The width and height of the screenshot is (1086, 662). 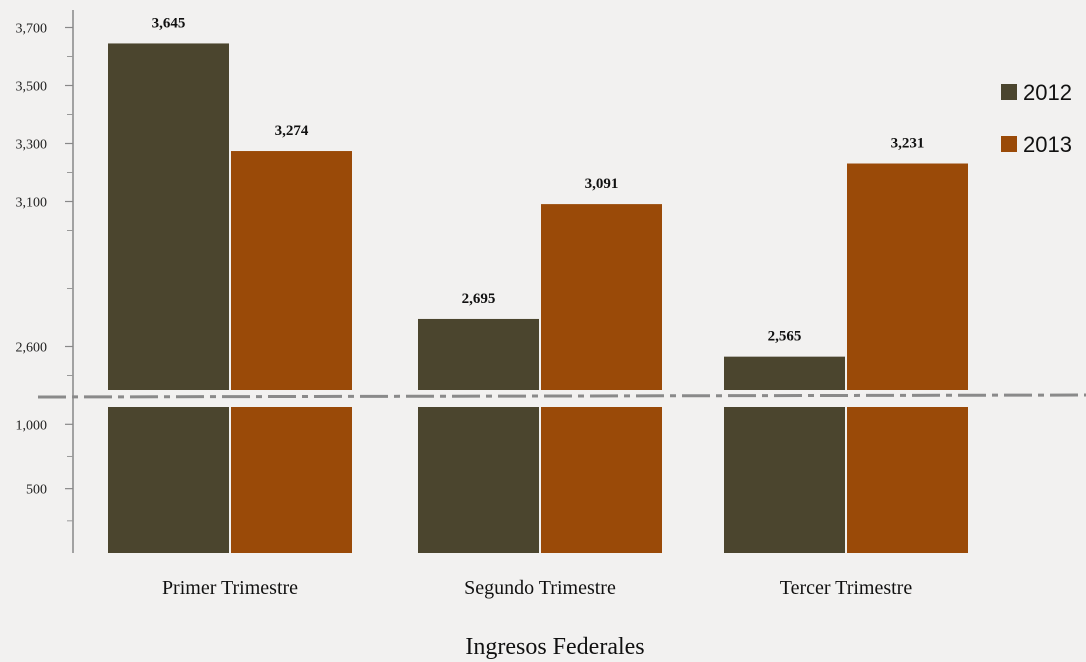 What do you see at coordinates (36, 490) in the screenshot?
I see `y-tick-label: 500` at bounding box center [36, 490].